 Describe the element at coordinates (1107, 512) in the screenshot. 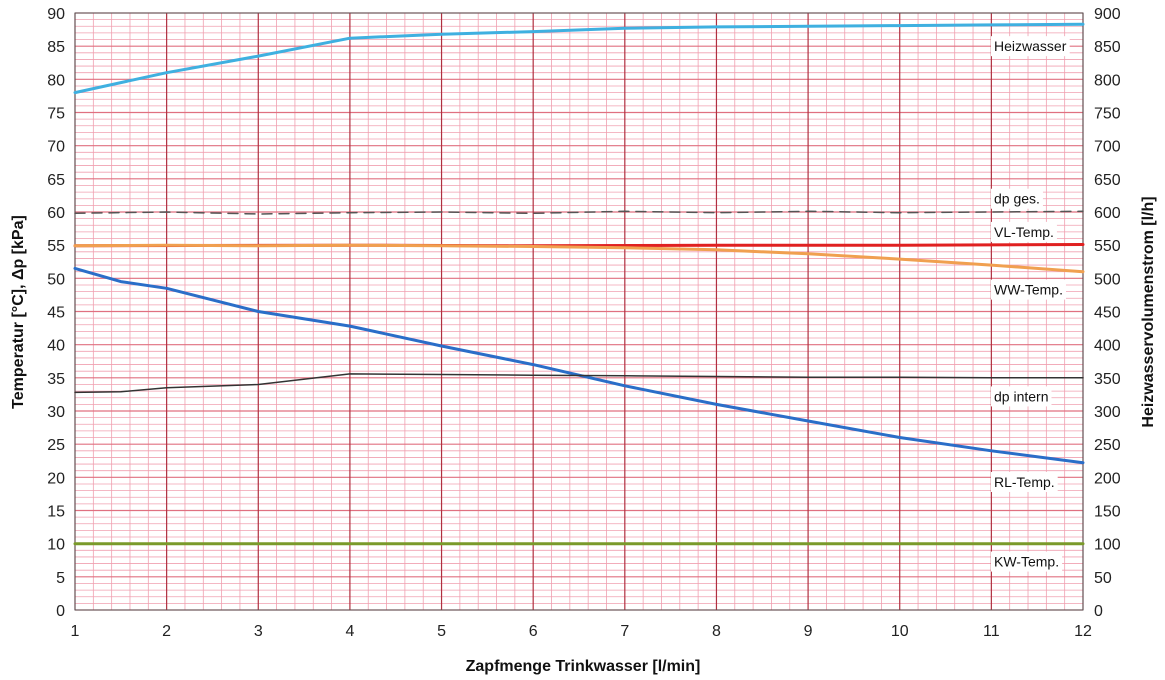

I see `y2-tick-label: 150` at that location.